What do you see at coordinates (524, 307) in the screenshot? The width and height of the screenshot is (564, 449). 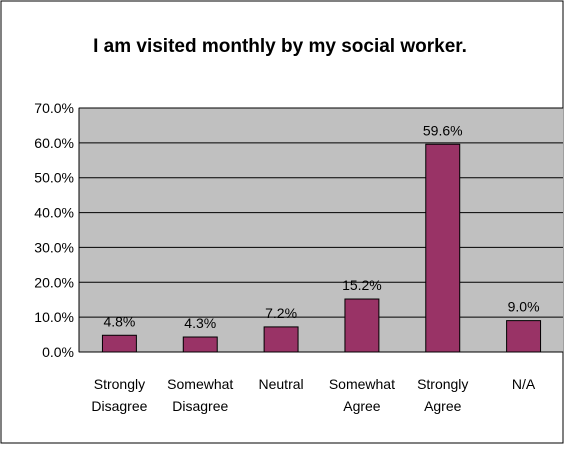 I see `data-label: 9.0%` at bounding box center [524, 307].